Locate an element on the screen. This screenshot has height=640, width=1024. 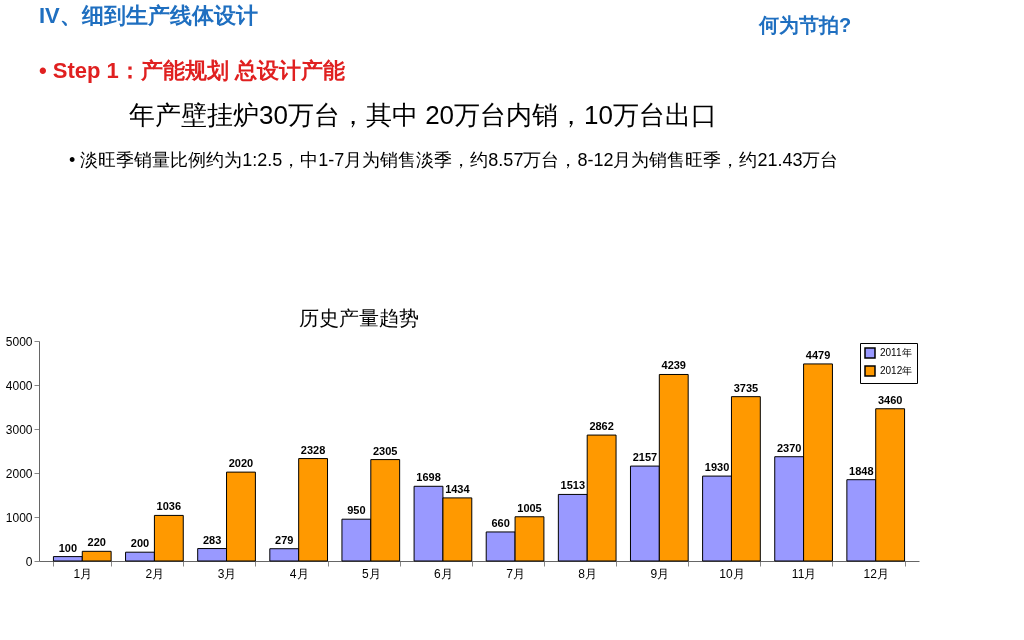
data-label: 100 is located at coordinates (68, 547).